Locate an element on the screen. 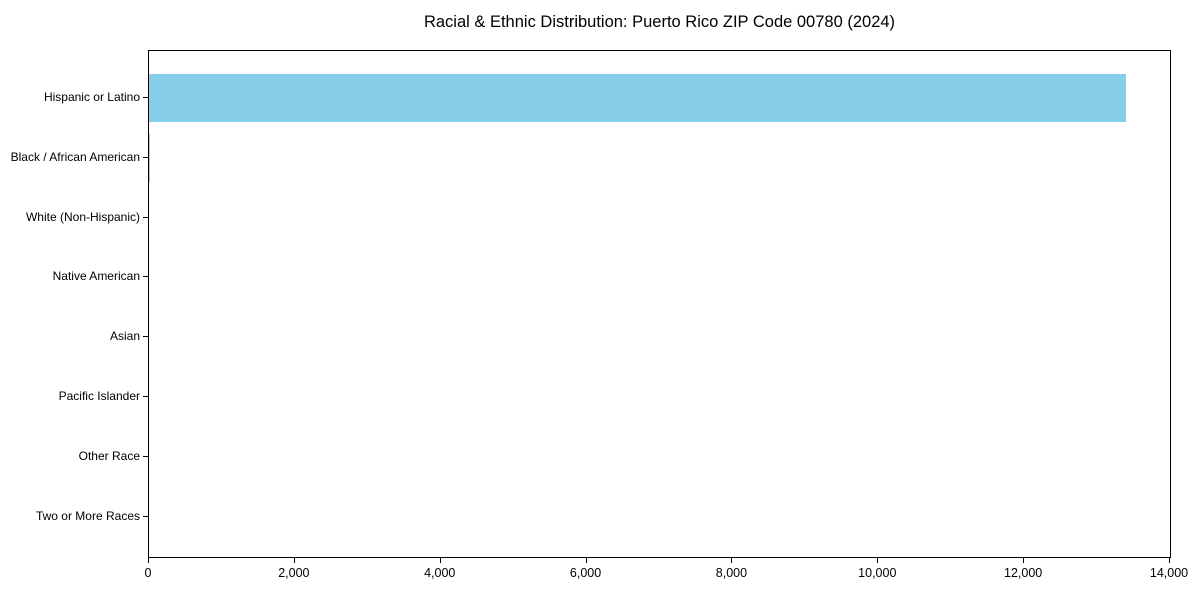 The height and width of the screenshot is (600, 1200). y-axis-label-asian: Asian is located at coordinates (124, 336).